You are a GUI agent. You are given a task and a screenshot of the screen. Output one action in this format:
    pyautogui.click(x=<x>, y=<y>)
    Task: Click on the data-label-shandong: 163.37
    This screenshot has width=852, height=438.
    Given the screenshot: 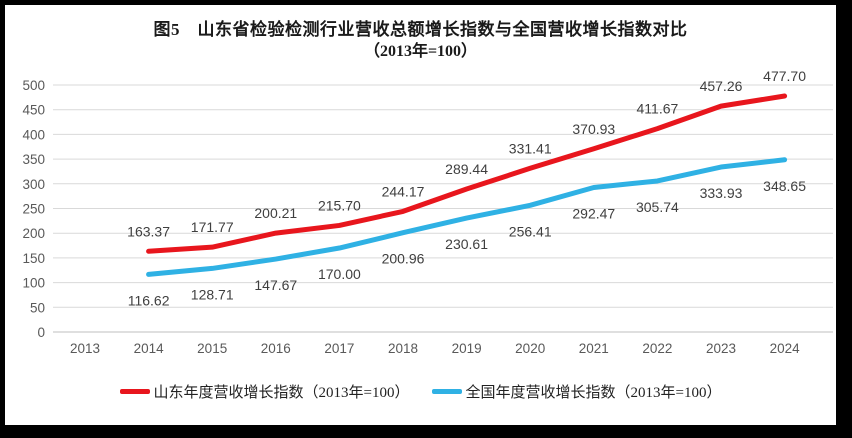 What is the action you would take?
    pyautogui.click(x=148, y=231)
    